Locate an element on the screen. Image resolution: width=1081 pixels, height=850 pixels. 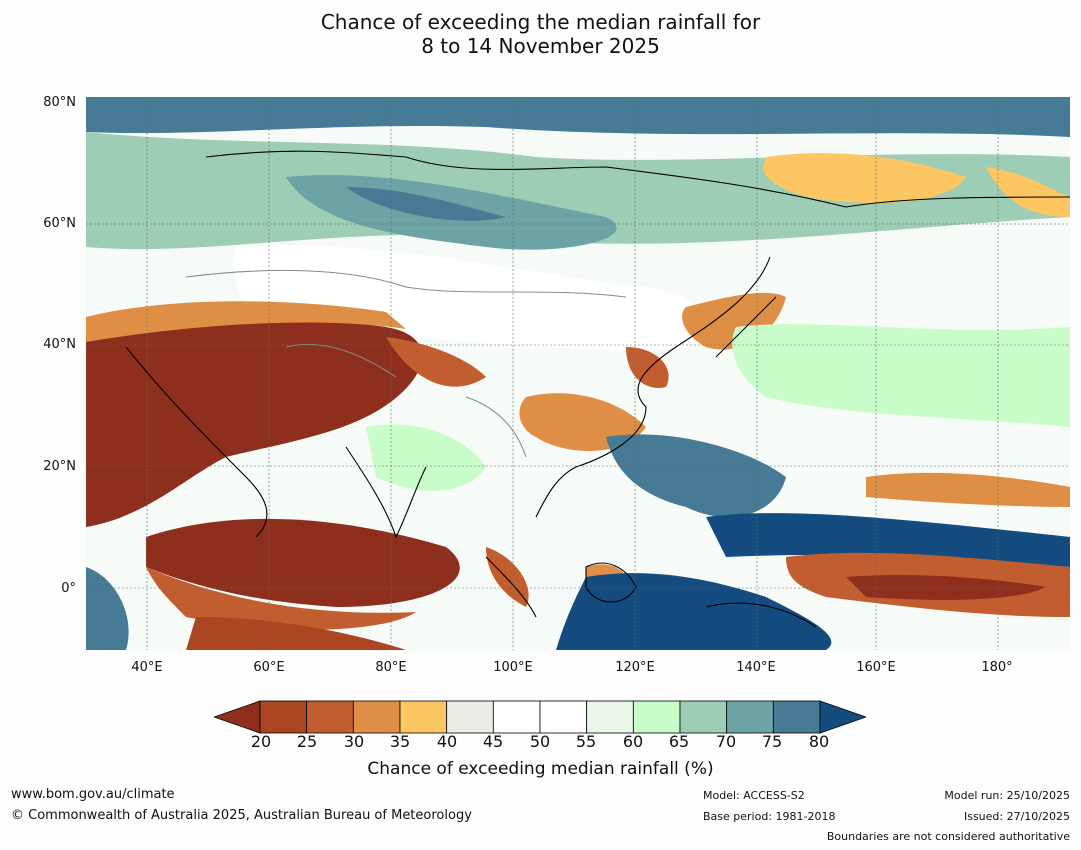
coast-borneo is located at coordinates (611, 582).